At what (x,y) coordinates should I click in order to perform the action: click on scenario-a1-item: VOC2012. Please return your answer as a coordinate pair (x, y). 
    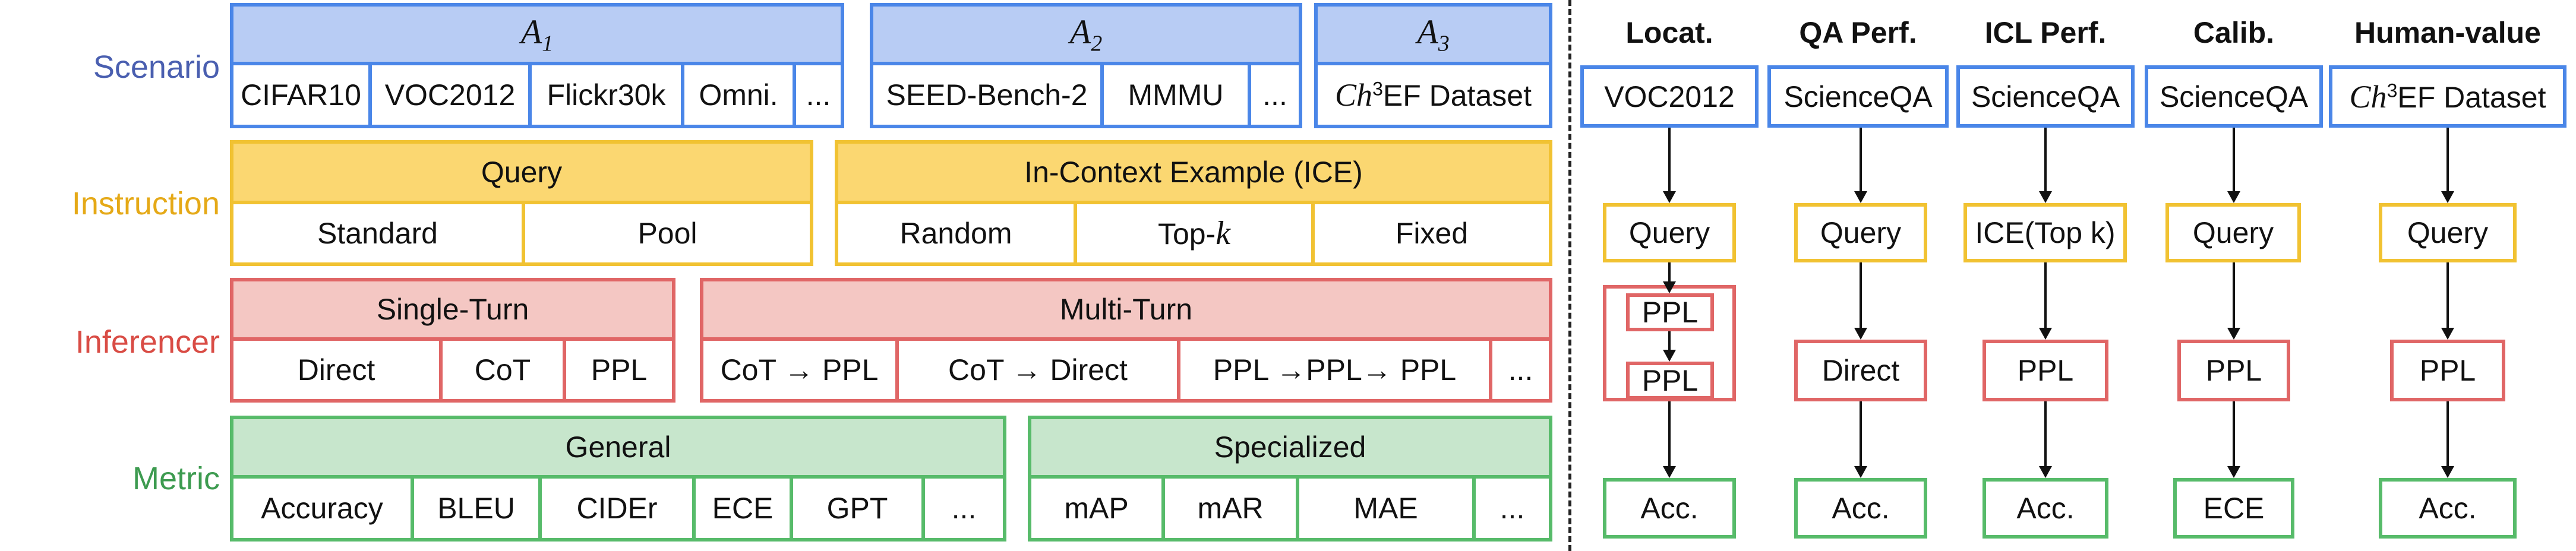
    Looking at the image, I should click on (450, 95).